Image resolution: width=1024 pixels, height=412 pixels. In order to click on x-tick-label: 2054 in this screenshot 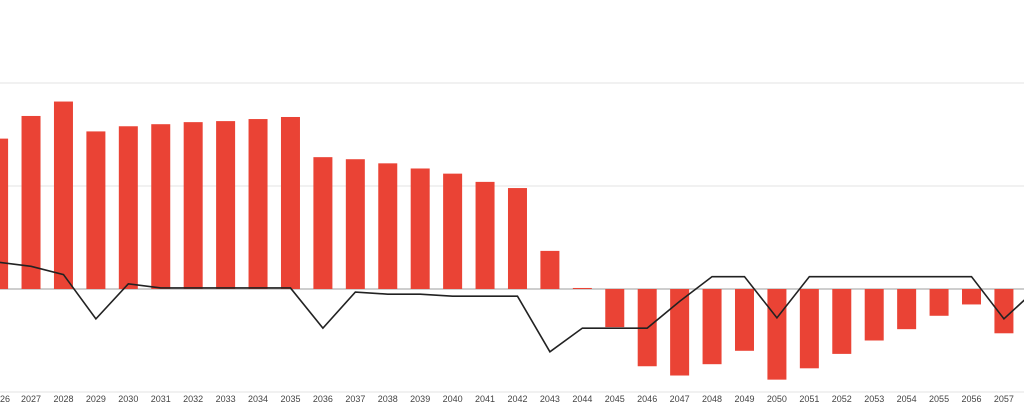, I will do `click(907, 399)`.